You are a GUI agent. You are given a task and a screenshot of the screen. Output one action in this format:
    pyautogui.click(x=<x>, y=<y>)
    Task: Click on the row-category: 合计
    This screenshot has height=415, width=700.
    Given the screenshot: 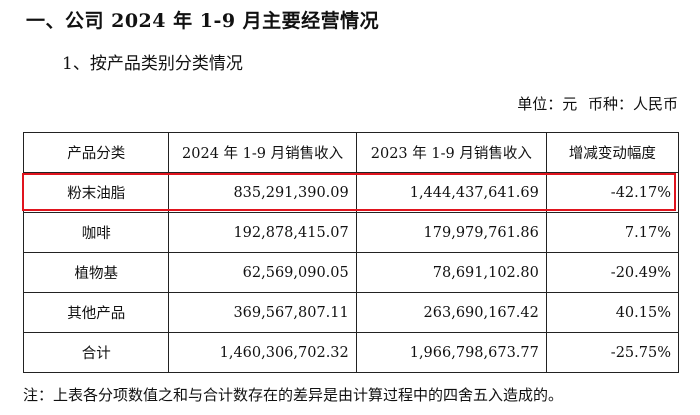 What is the action you would take?
    pyautogui.click(x=96, y=352)
    